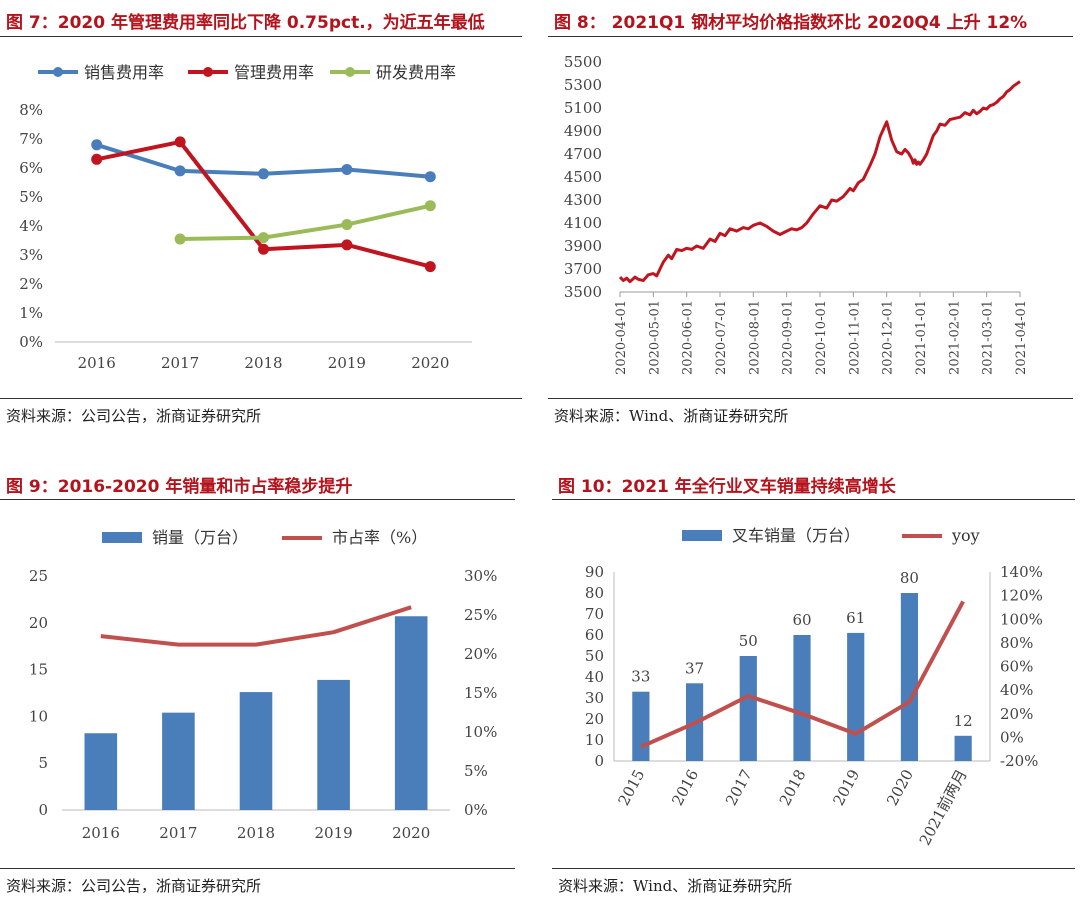 The height and width of the screenshot is (901, 1080). What do you see at coordinates (583, 200) in the screenshot?
I see `y-tick-label: 4300` at bounding box center [583, 200].